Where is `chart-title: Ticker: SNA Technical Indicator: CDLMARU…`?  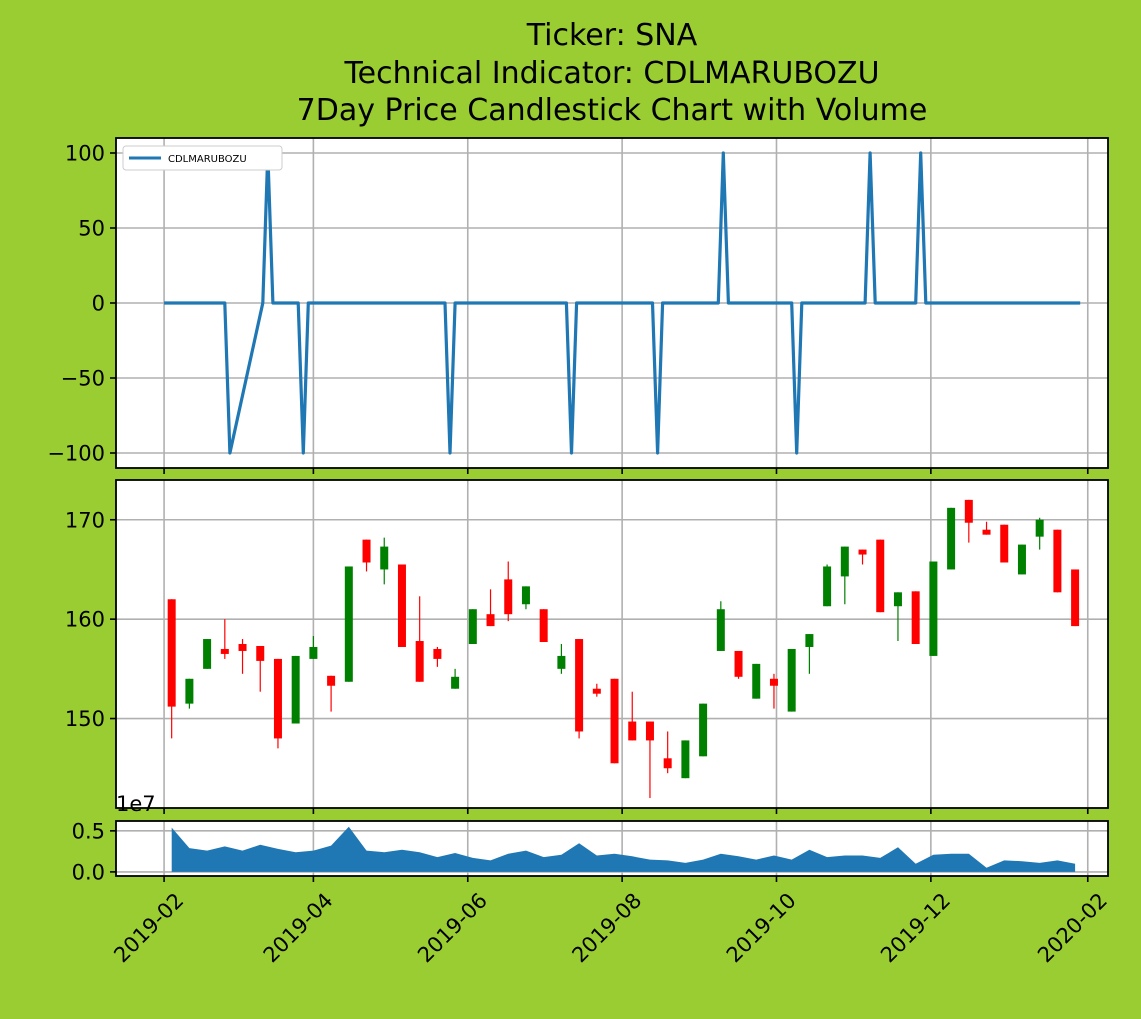
chart-title: Ticker: SNA Technical Indicator: CDLMARU… is located at coordinates (612, 73).